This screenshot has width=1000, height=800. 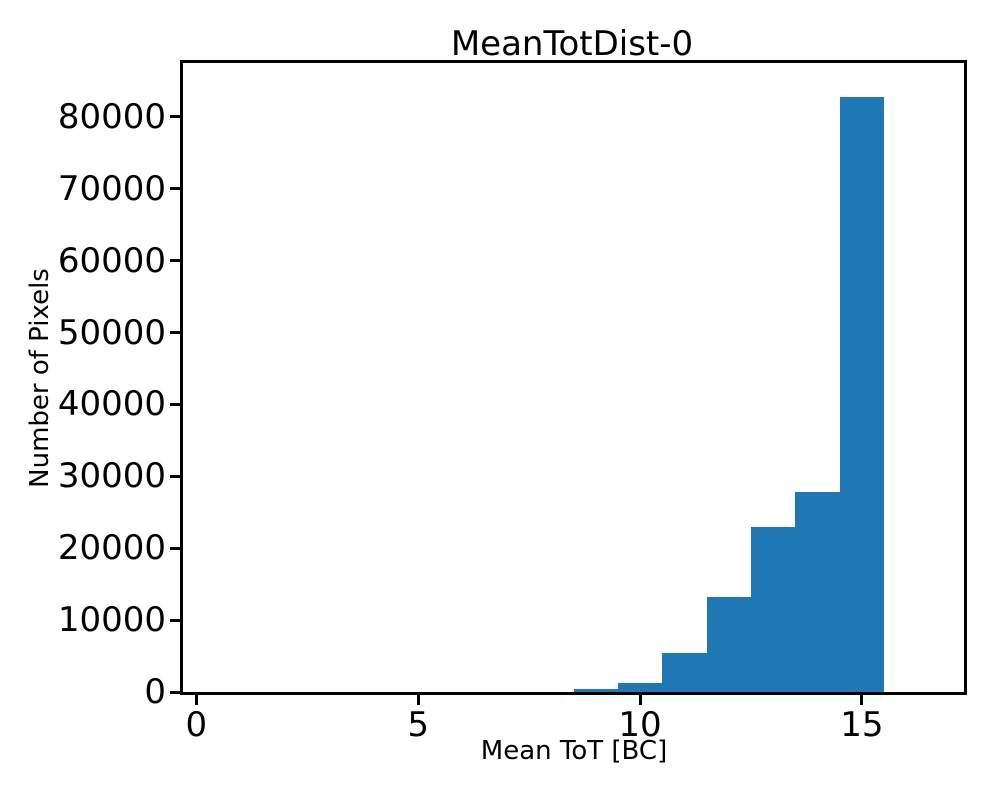 What do you see at coordinates (574, 751) in the screenshot?
I see `x-axis-label: Mean ToT [BC]` at bounding box center [574, 751].